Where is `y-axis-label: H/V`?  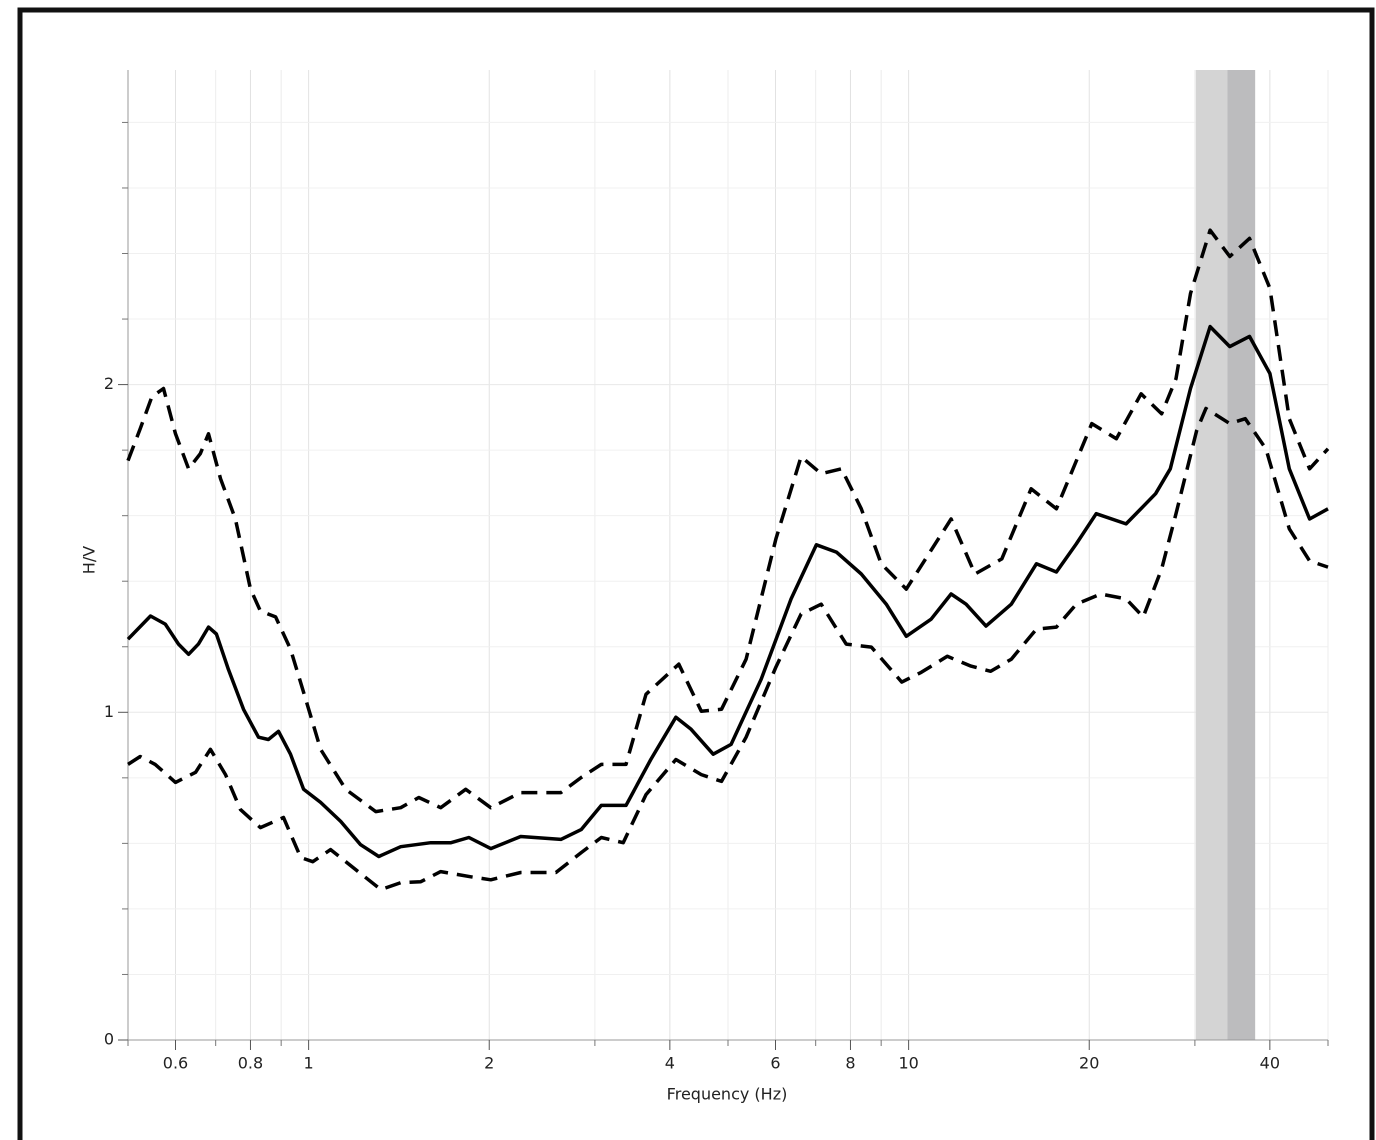
y-axis-label: H/V is located at coordinates (89, 560).